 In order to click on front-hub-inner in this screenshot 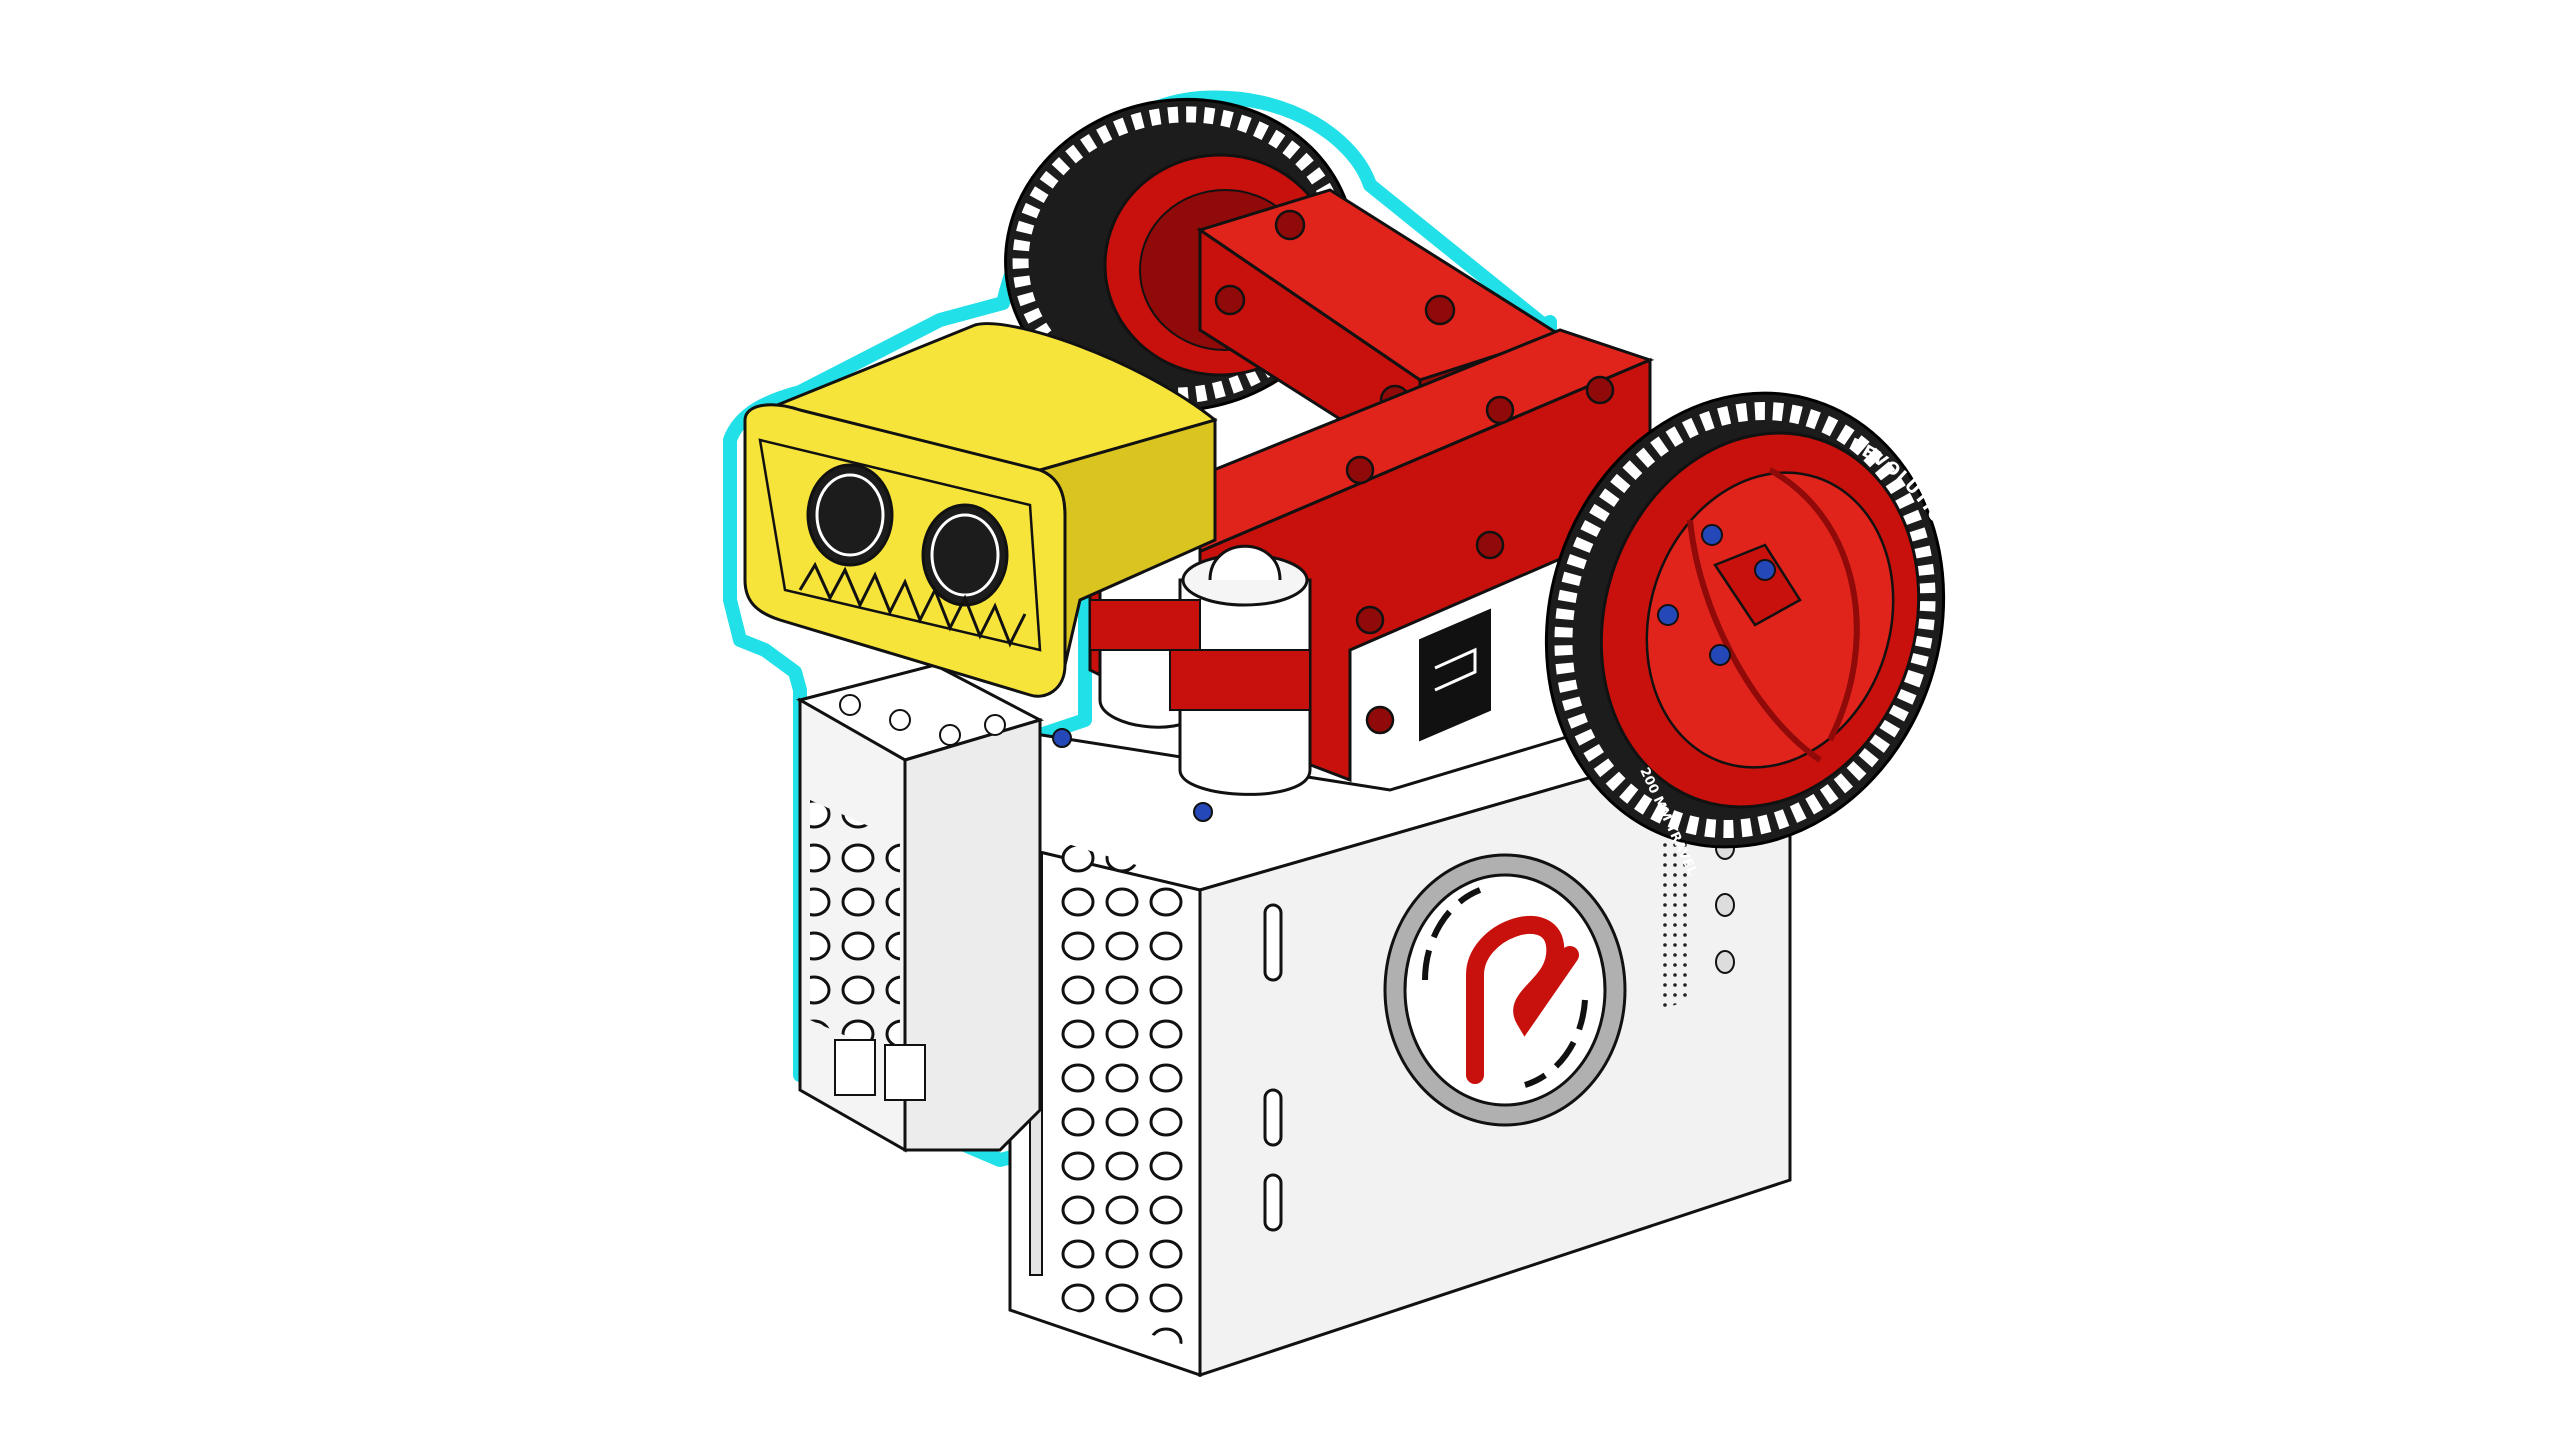, I will do `click(1770, 620)`.